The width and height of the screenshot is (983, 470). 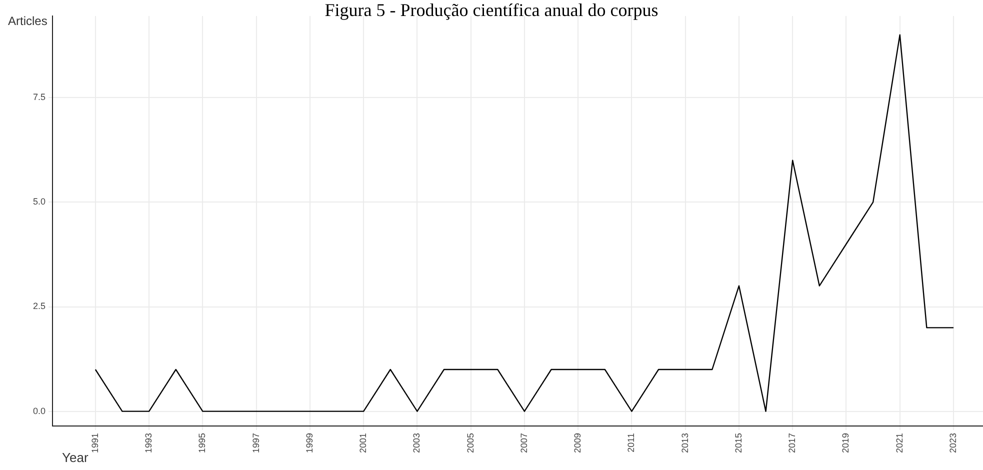 I want to click on y-tick-label: 0.0, so click(x=39, y=411).